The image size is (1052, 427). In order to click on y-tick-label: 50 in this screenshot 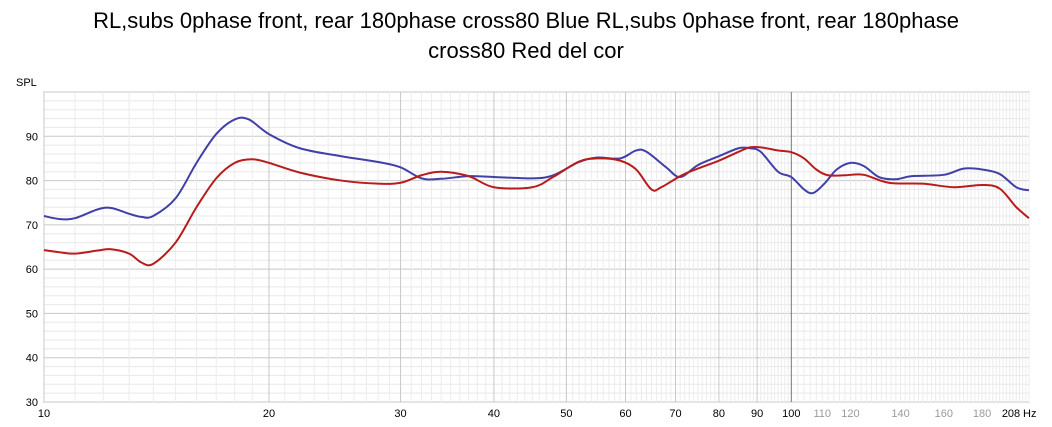, I will do `click(32, 314)`.